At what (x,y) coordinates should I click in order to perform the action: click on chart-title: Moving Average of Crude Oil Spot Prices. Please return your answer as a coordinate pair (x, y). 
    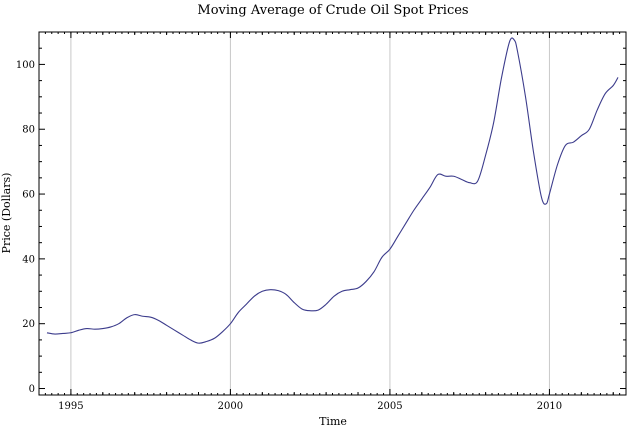
    Looking at the image, I should click on (332, 10).